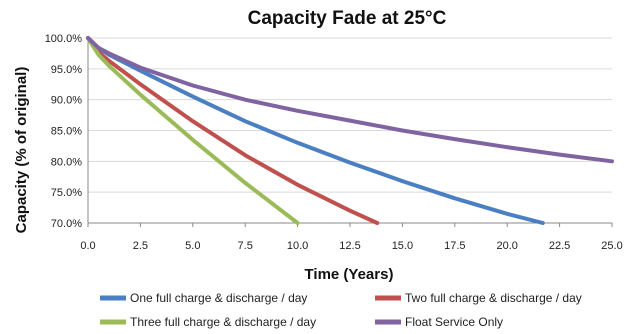  What do you see at coordinates (64, 39) in the screenshot?
I see `y-tick-label: 100.0%` at bounding box center [64, 39].